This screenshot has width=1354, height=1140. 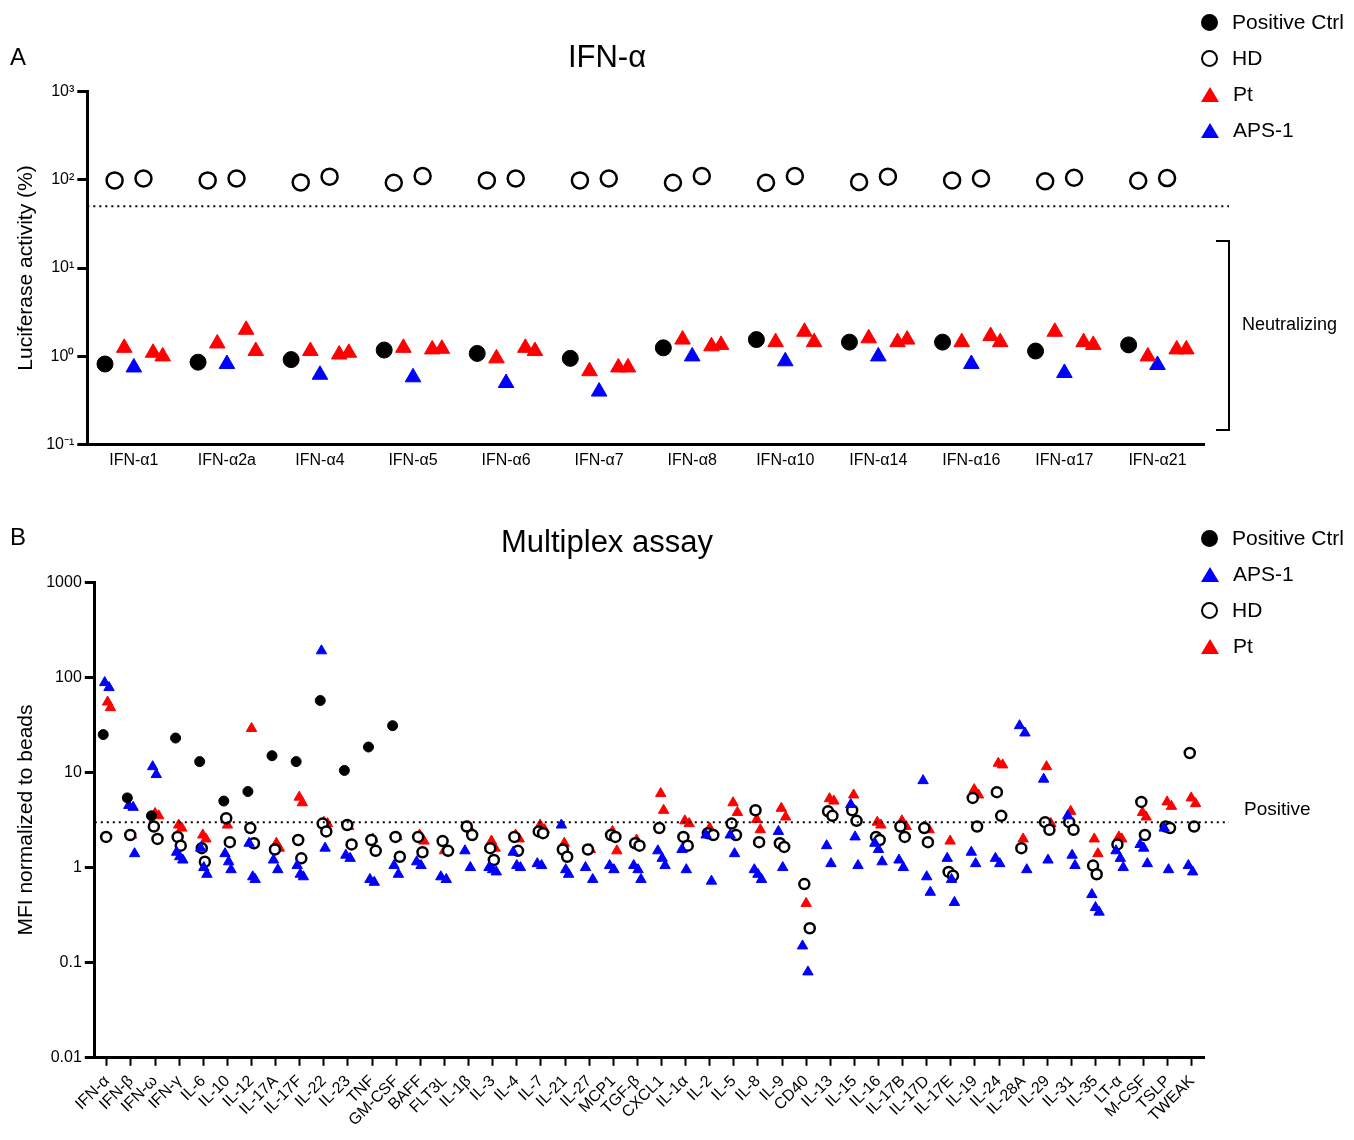 I want to click on x-tick-label: IFN-α6, so click(x=506, y=459).